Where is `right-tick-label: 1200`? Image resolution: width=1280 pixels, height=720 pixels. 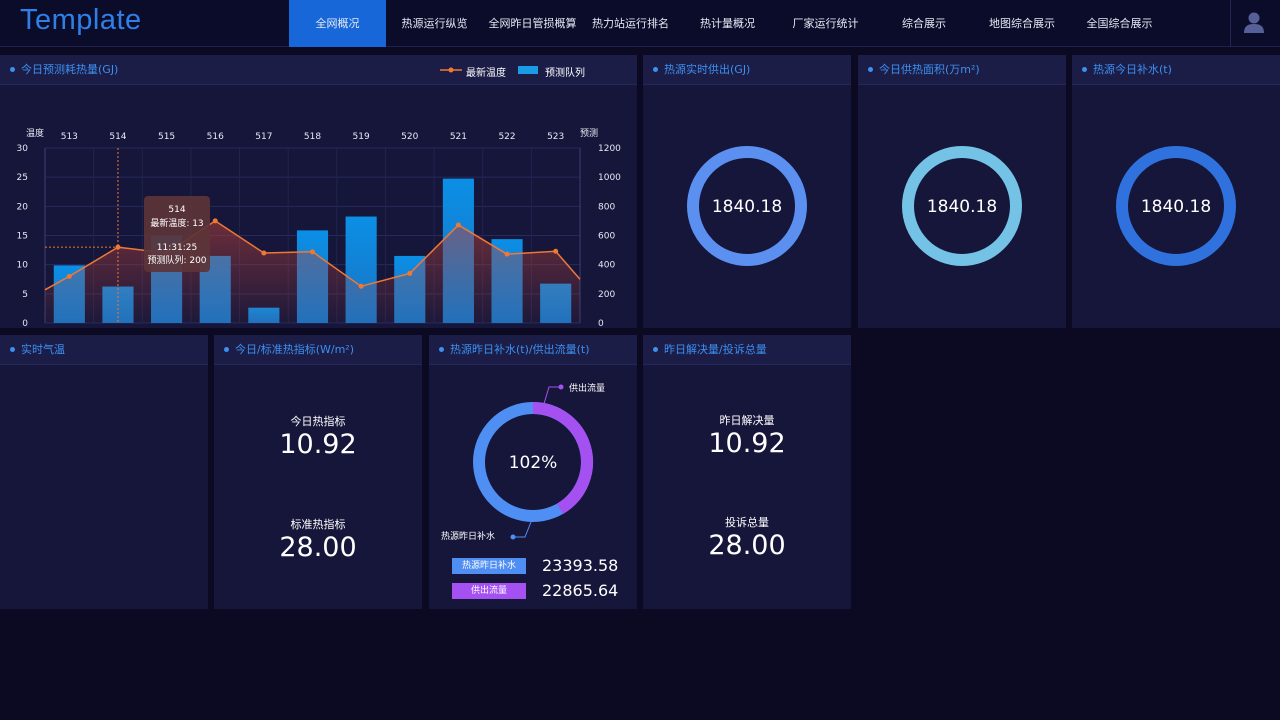
right-tick-label: 1200 is located at coordinates (609, 149).